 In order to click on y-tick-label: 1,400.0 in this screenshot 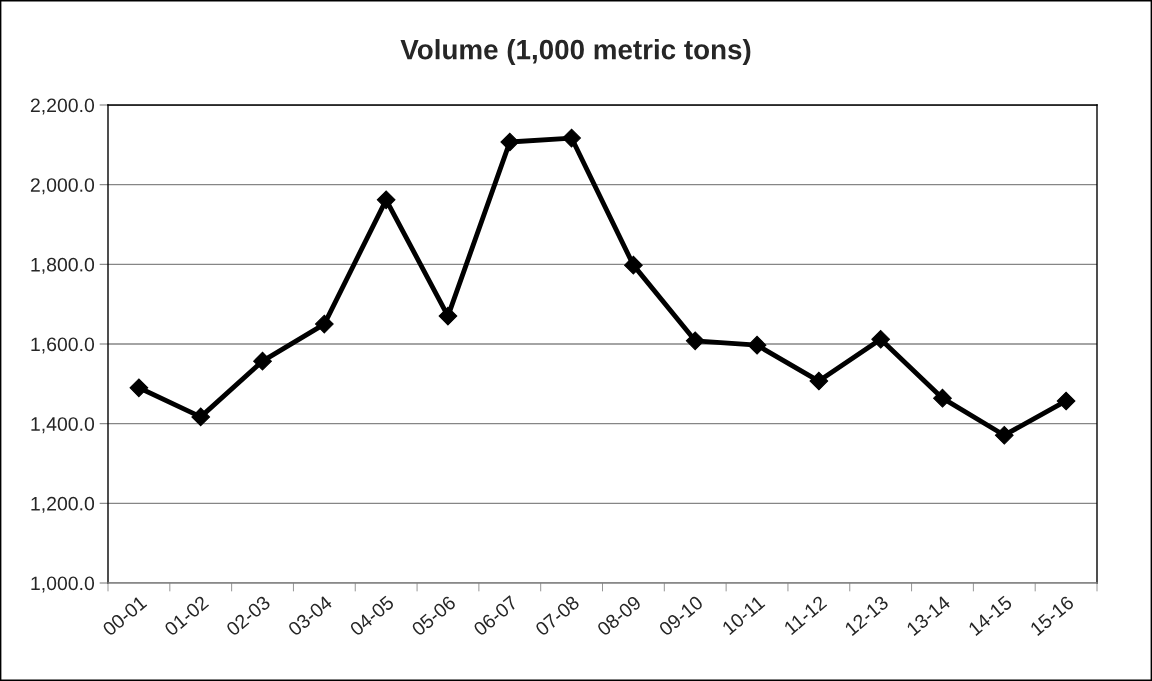, I will do `click(63, 425)`.